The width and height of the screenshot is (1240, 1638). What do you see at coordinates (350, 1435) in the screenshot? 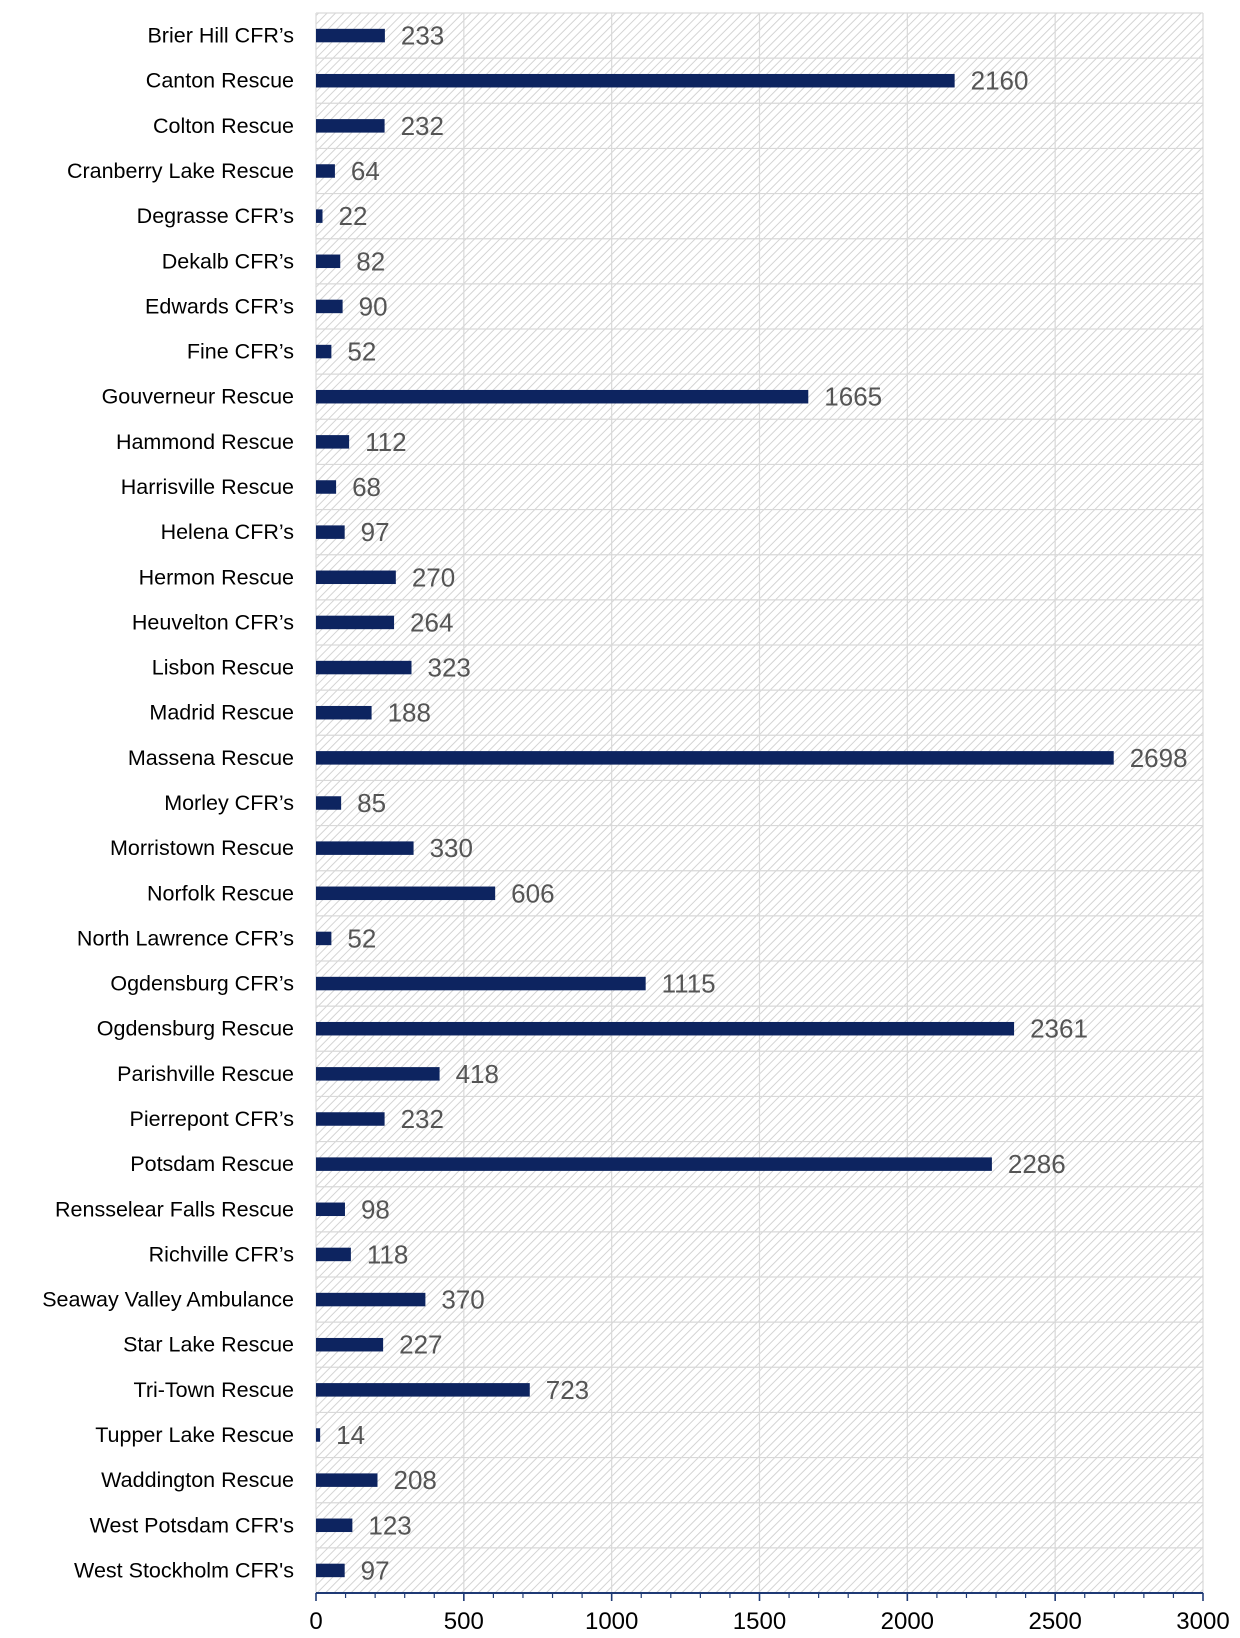
I see `value-label: 14` at bounding box center [350, 1435].